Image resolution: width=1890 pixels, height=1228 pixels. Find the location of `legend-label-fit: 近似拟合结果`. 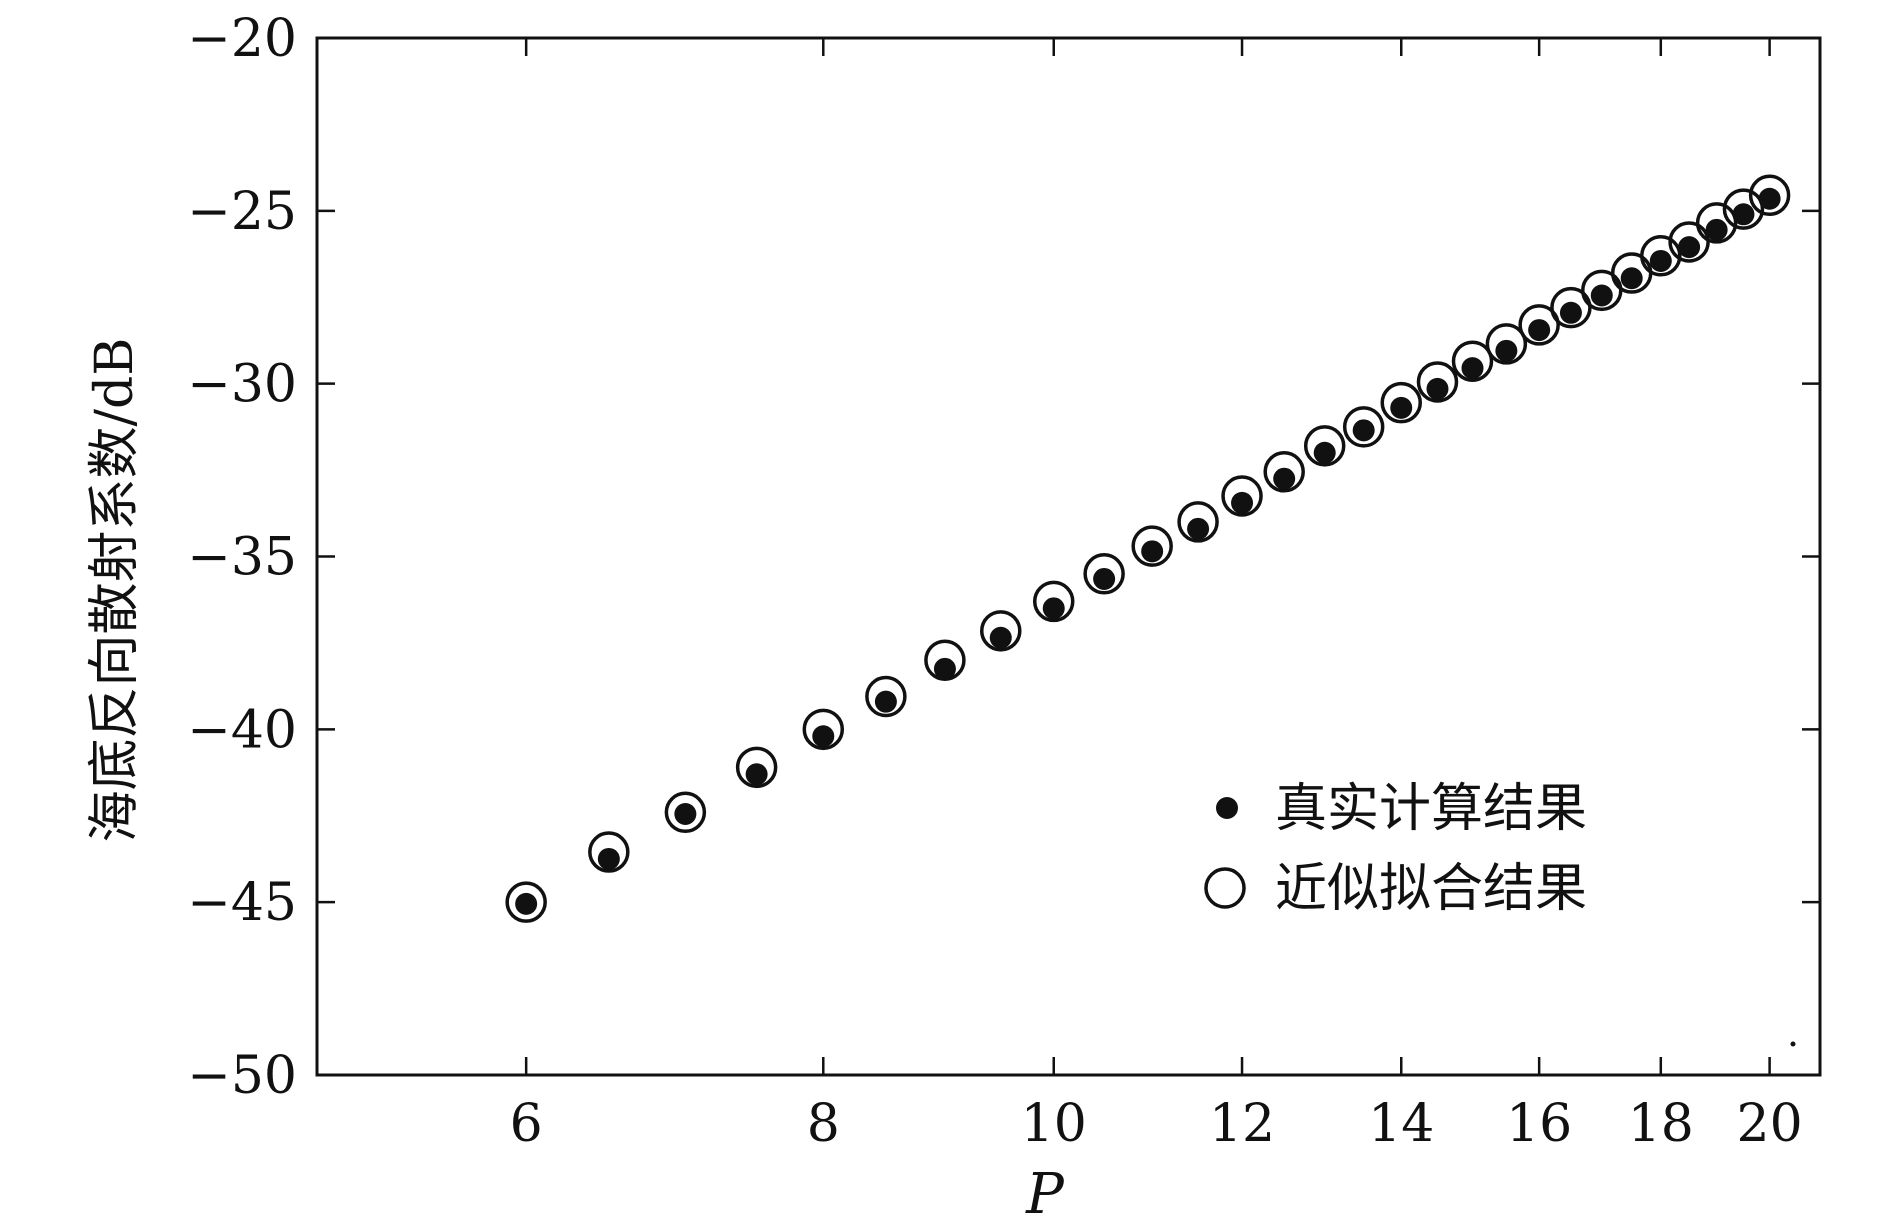

legend-label-fit: 近似拟合结果 is located at coordinates (1431, 889).